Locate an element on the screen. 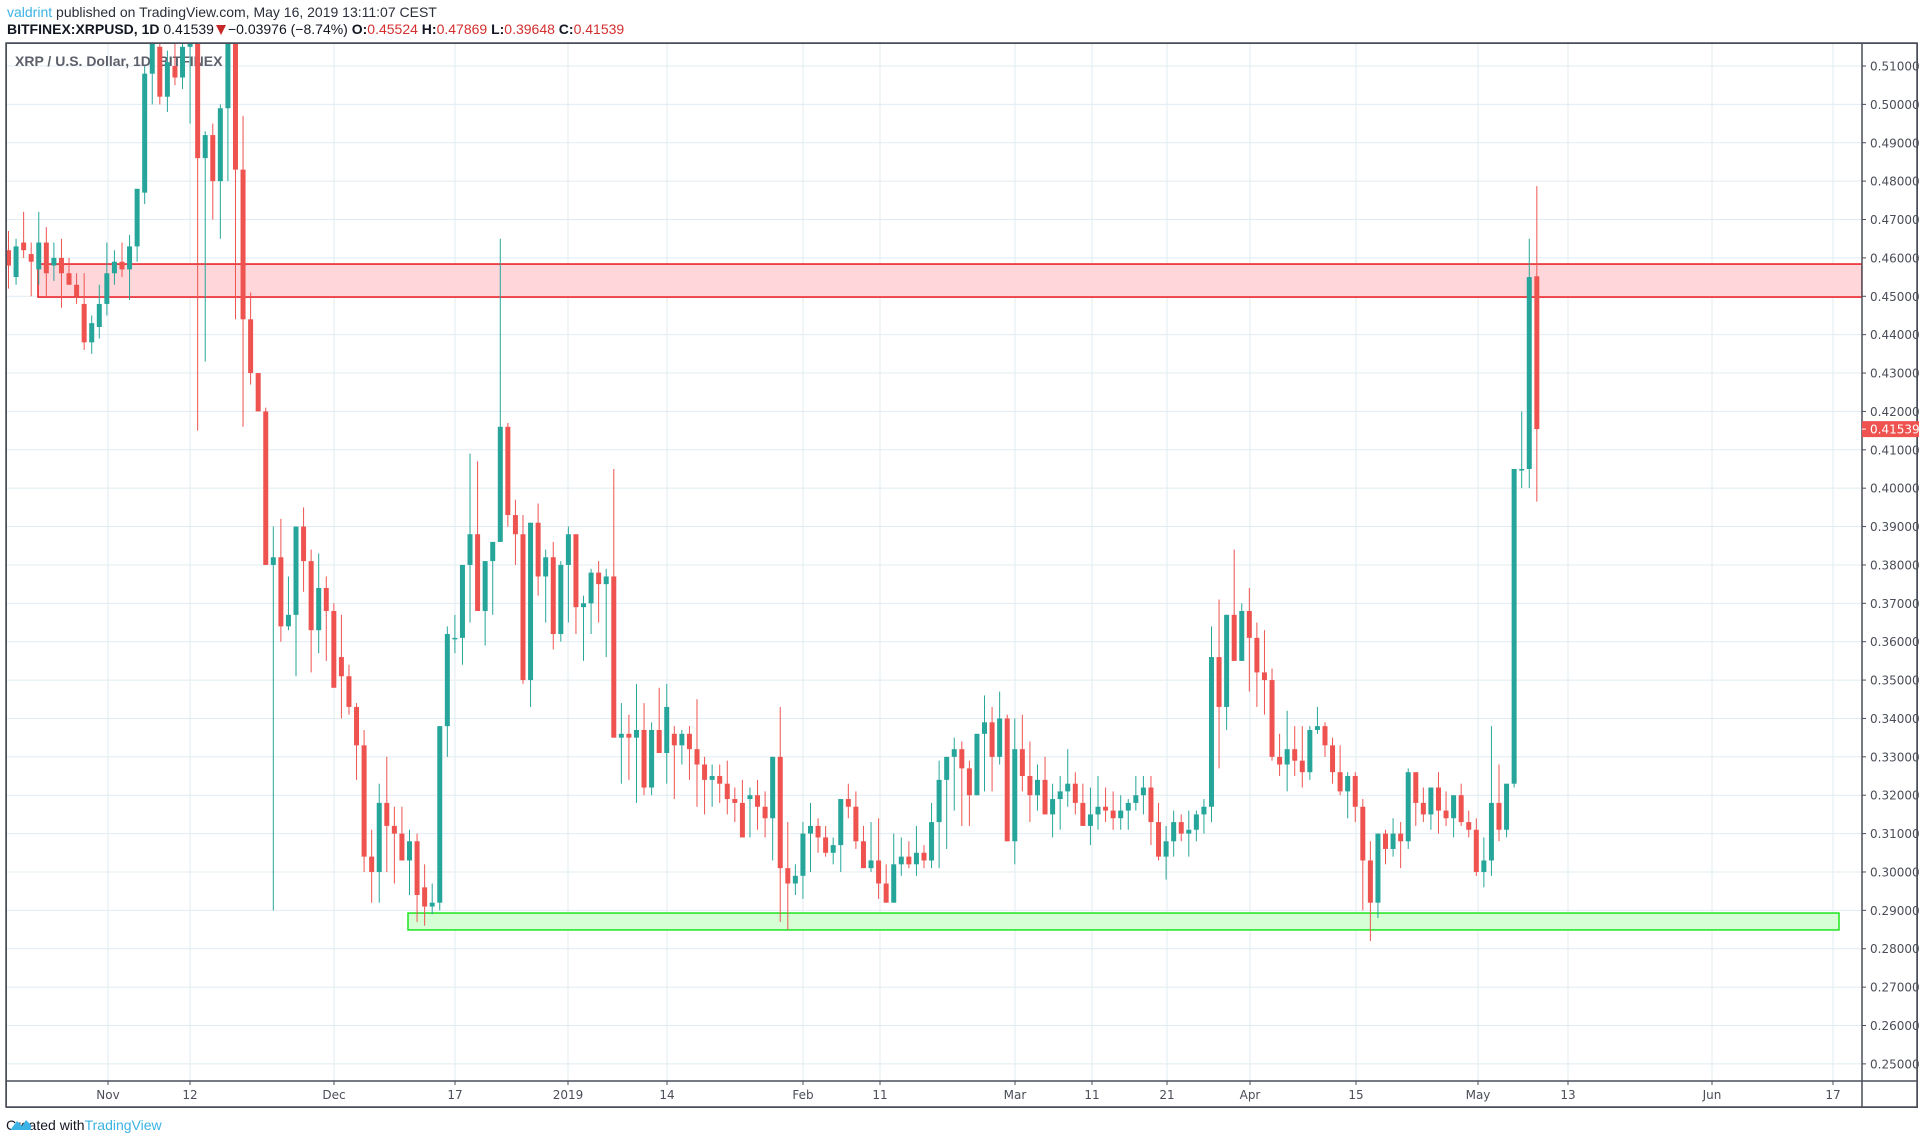  price-tick-label: 0.44000 is located at coordinates (1895, 335).